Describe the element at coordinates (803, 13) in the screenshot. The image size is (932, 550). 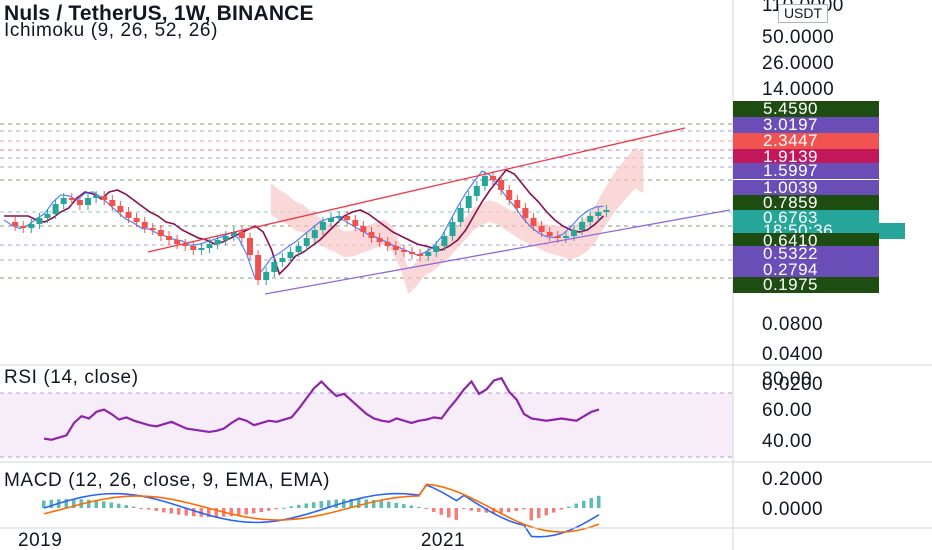
I see `currency-unit-badge: USDT` at that location.